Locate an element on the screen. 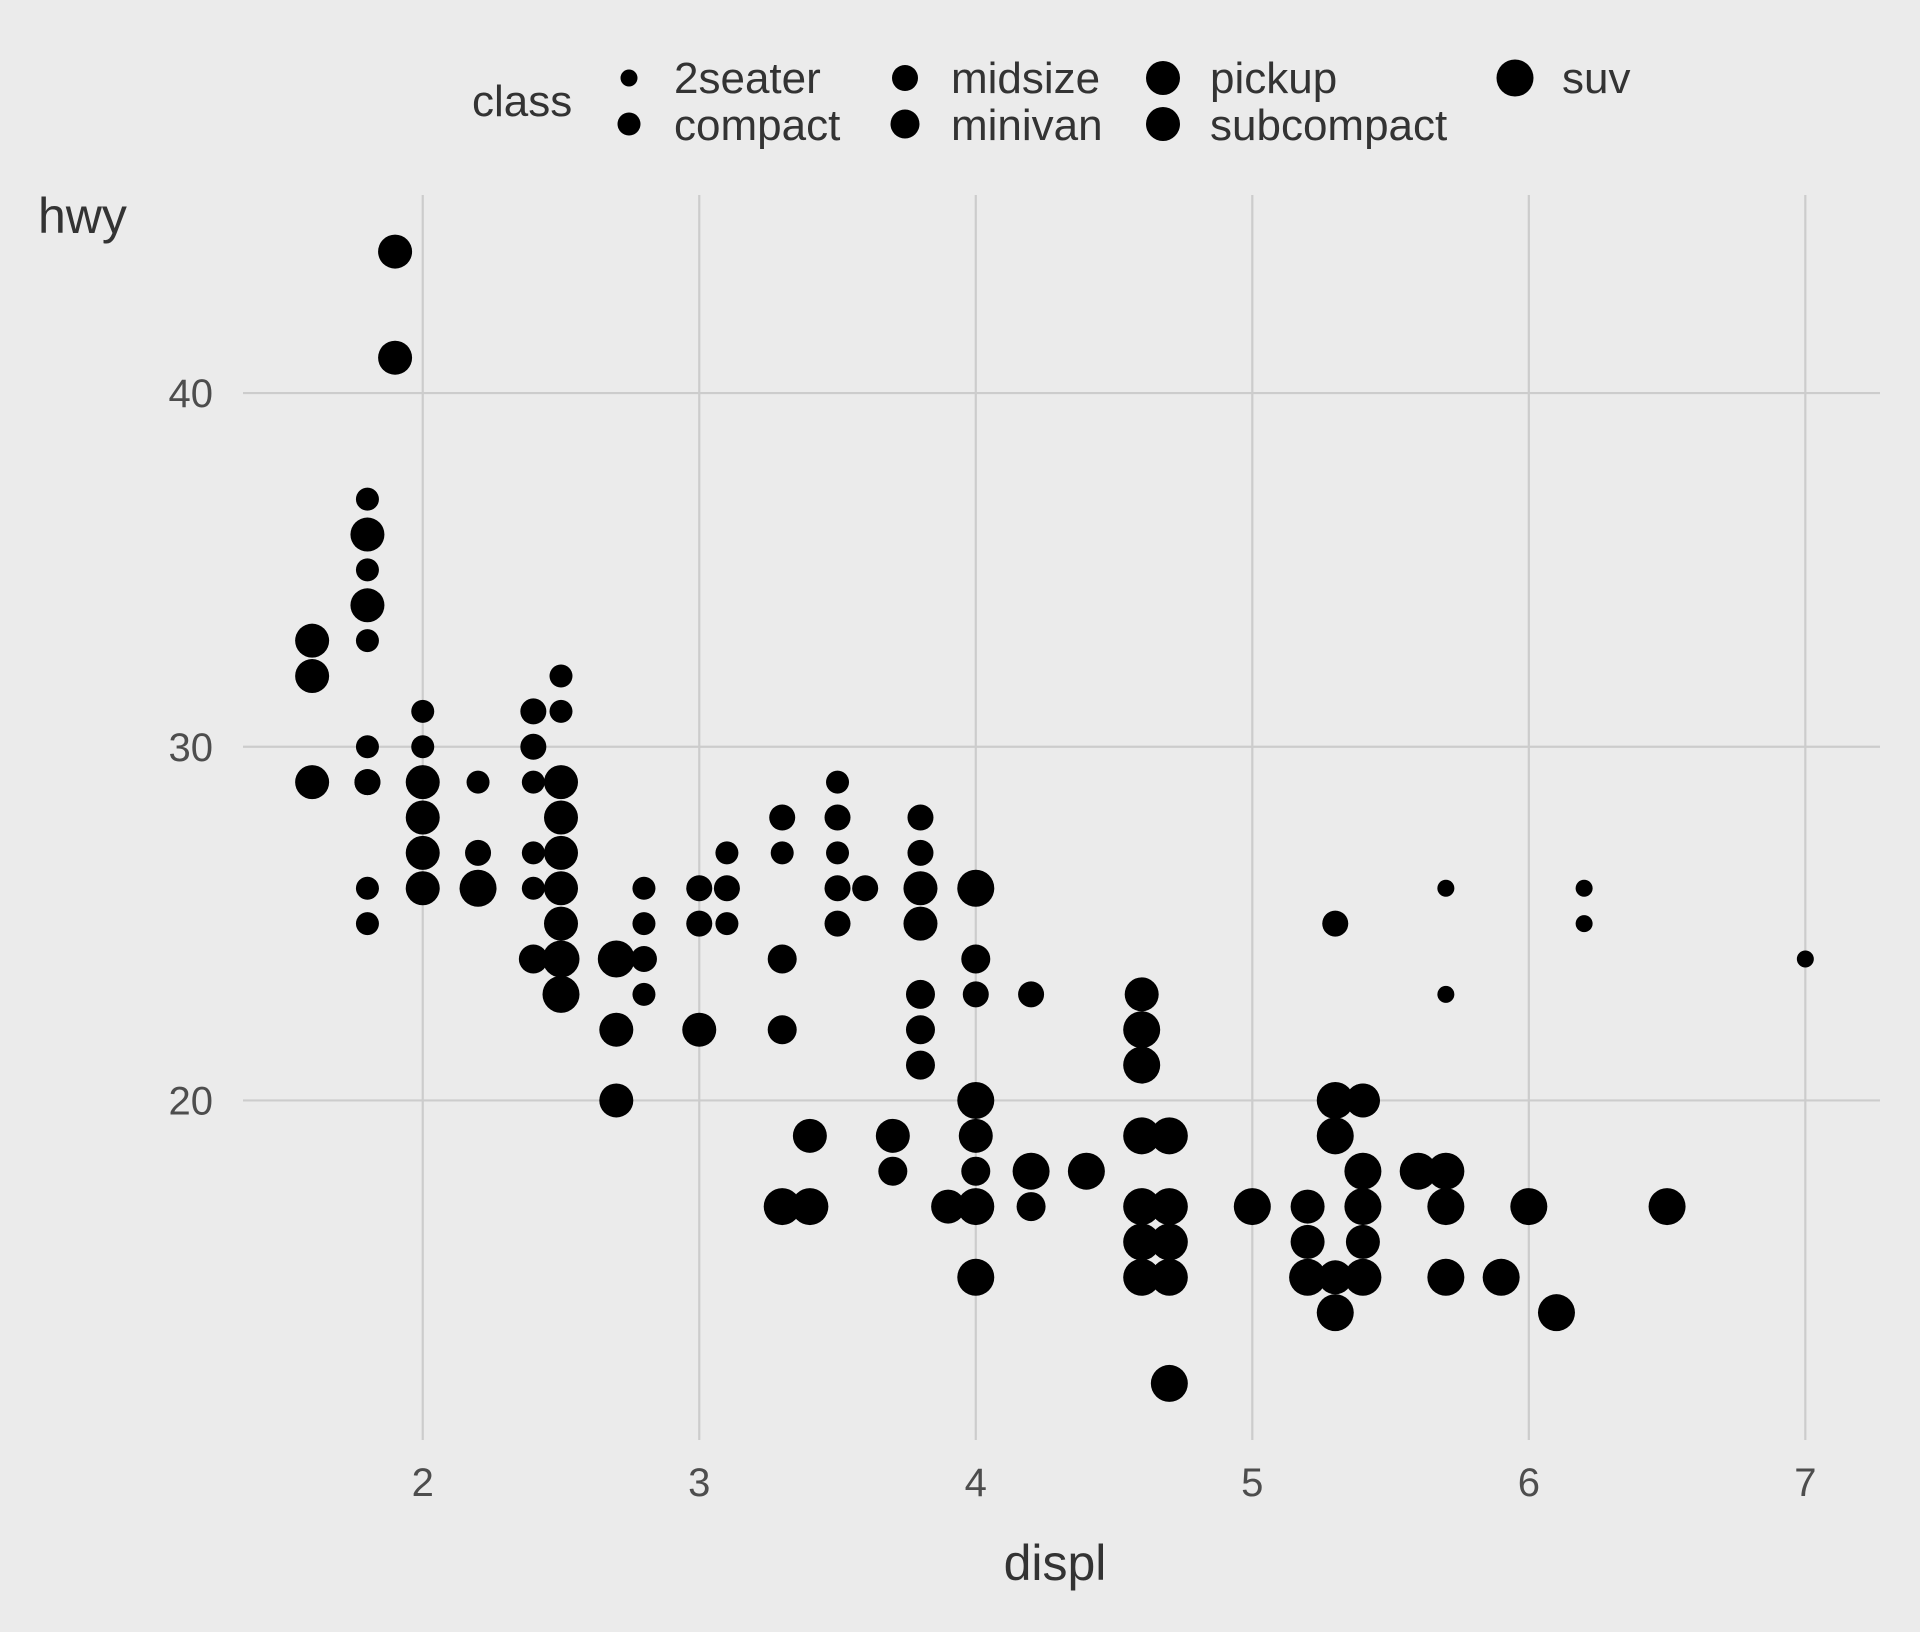  legend-key-pickup is located at coordinates (1163, 78).